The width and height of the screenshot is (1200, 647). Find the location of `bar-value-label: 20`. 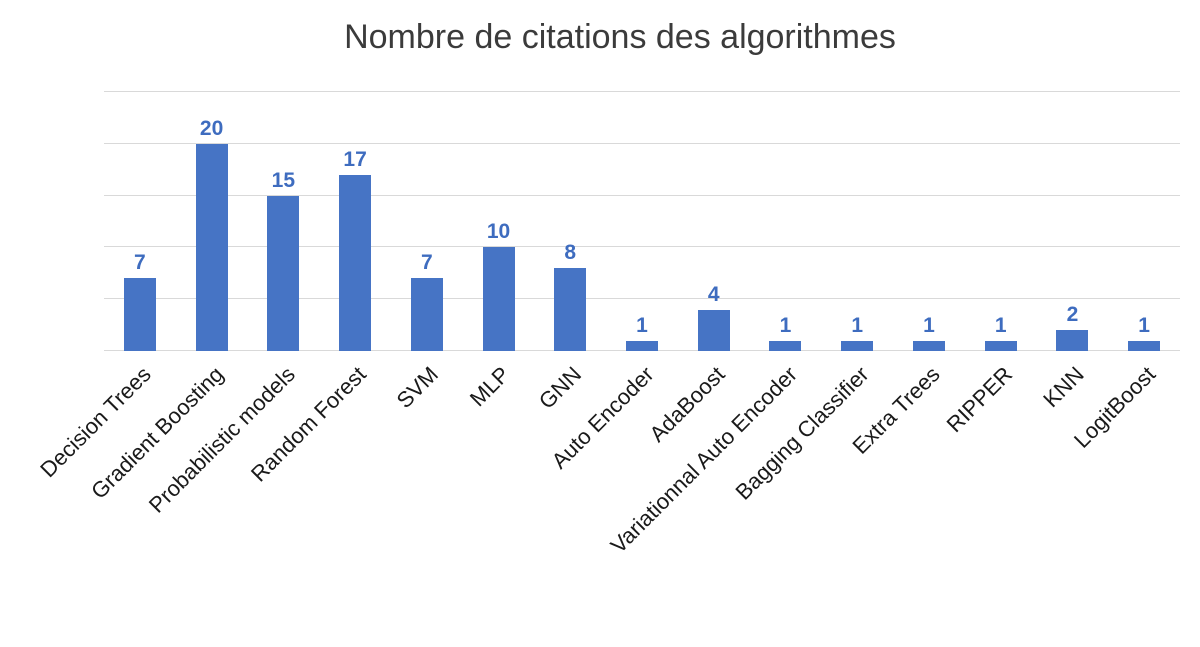

bar-value-label: 20 is located at coordinates (211, 128).